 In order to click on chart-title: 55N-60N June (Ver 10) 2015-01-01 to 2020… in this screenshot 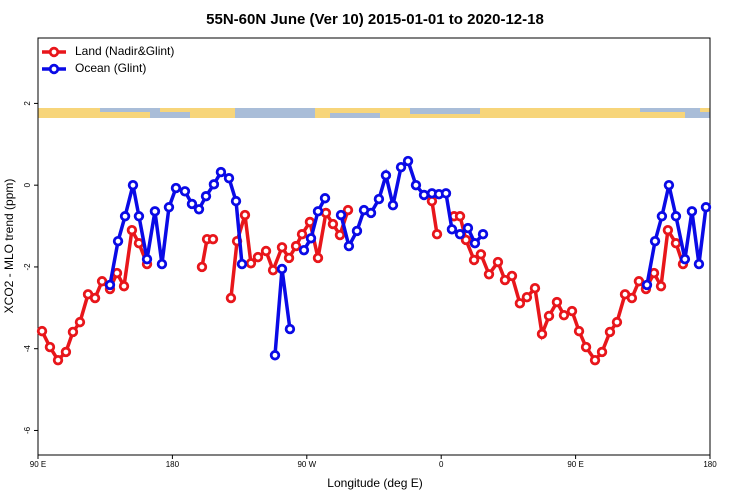, I will do `click(375, 19)`.